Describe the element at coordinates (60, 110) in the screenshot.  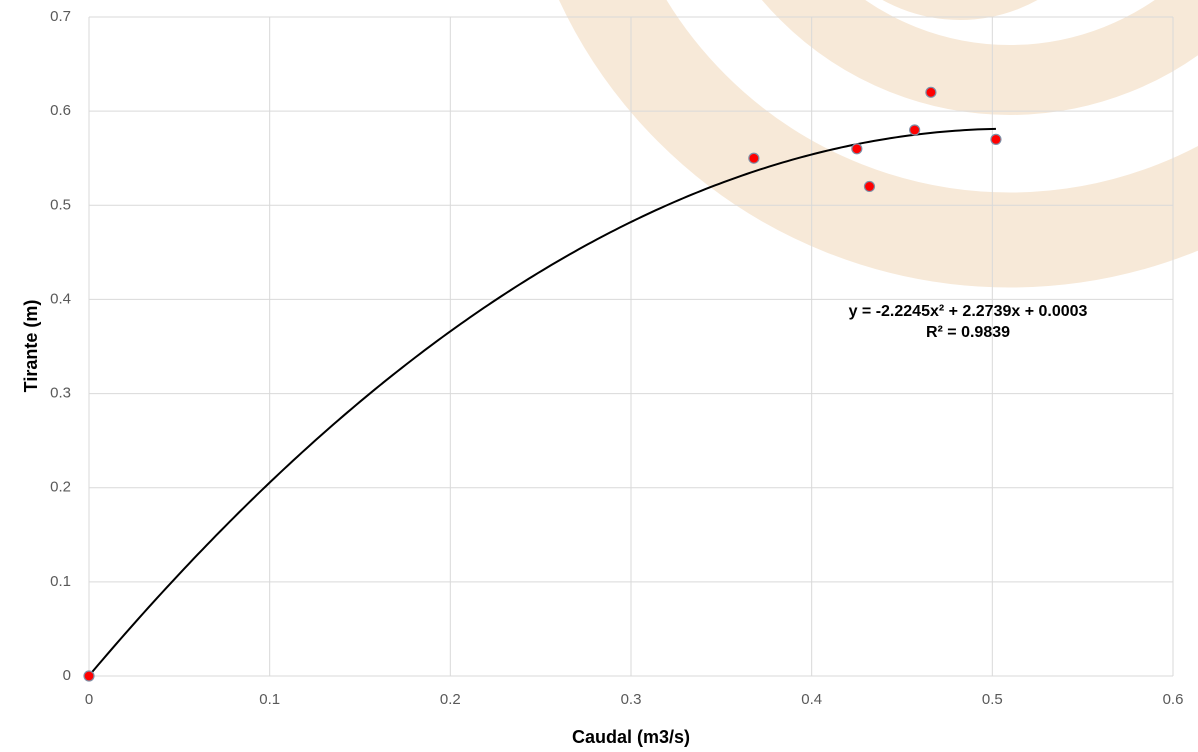
I see `y-tick-label: 0.6` at that location.